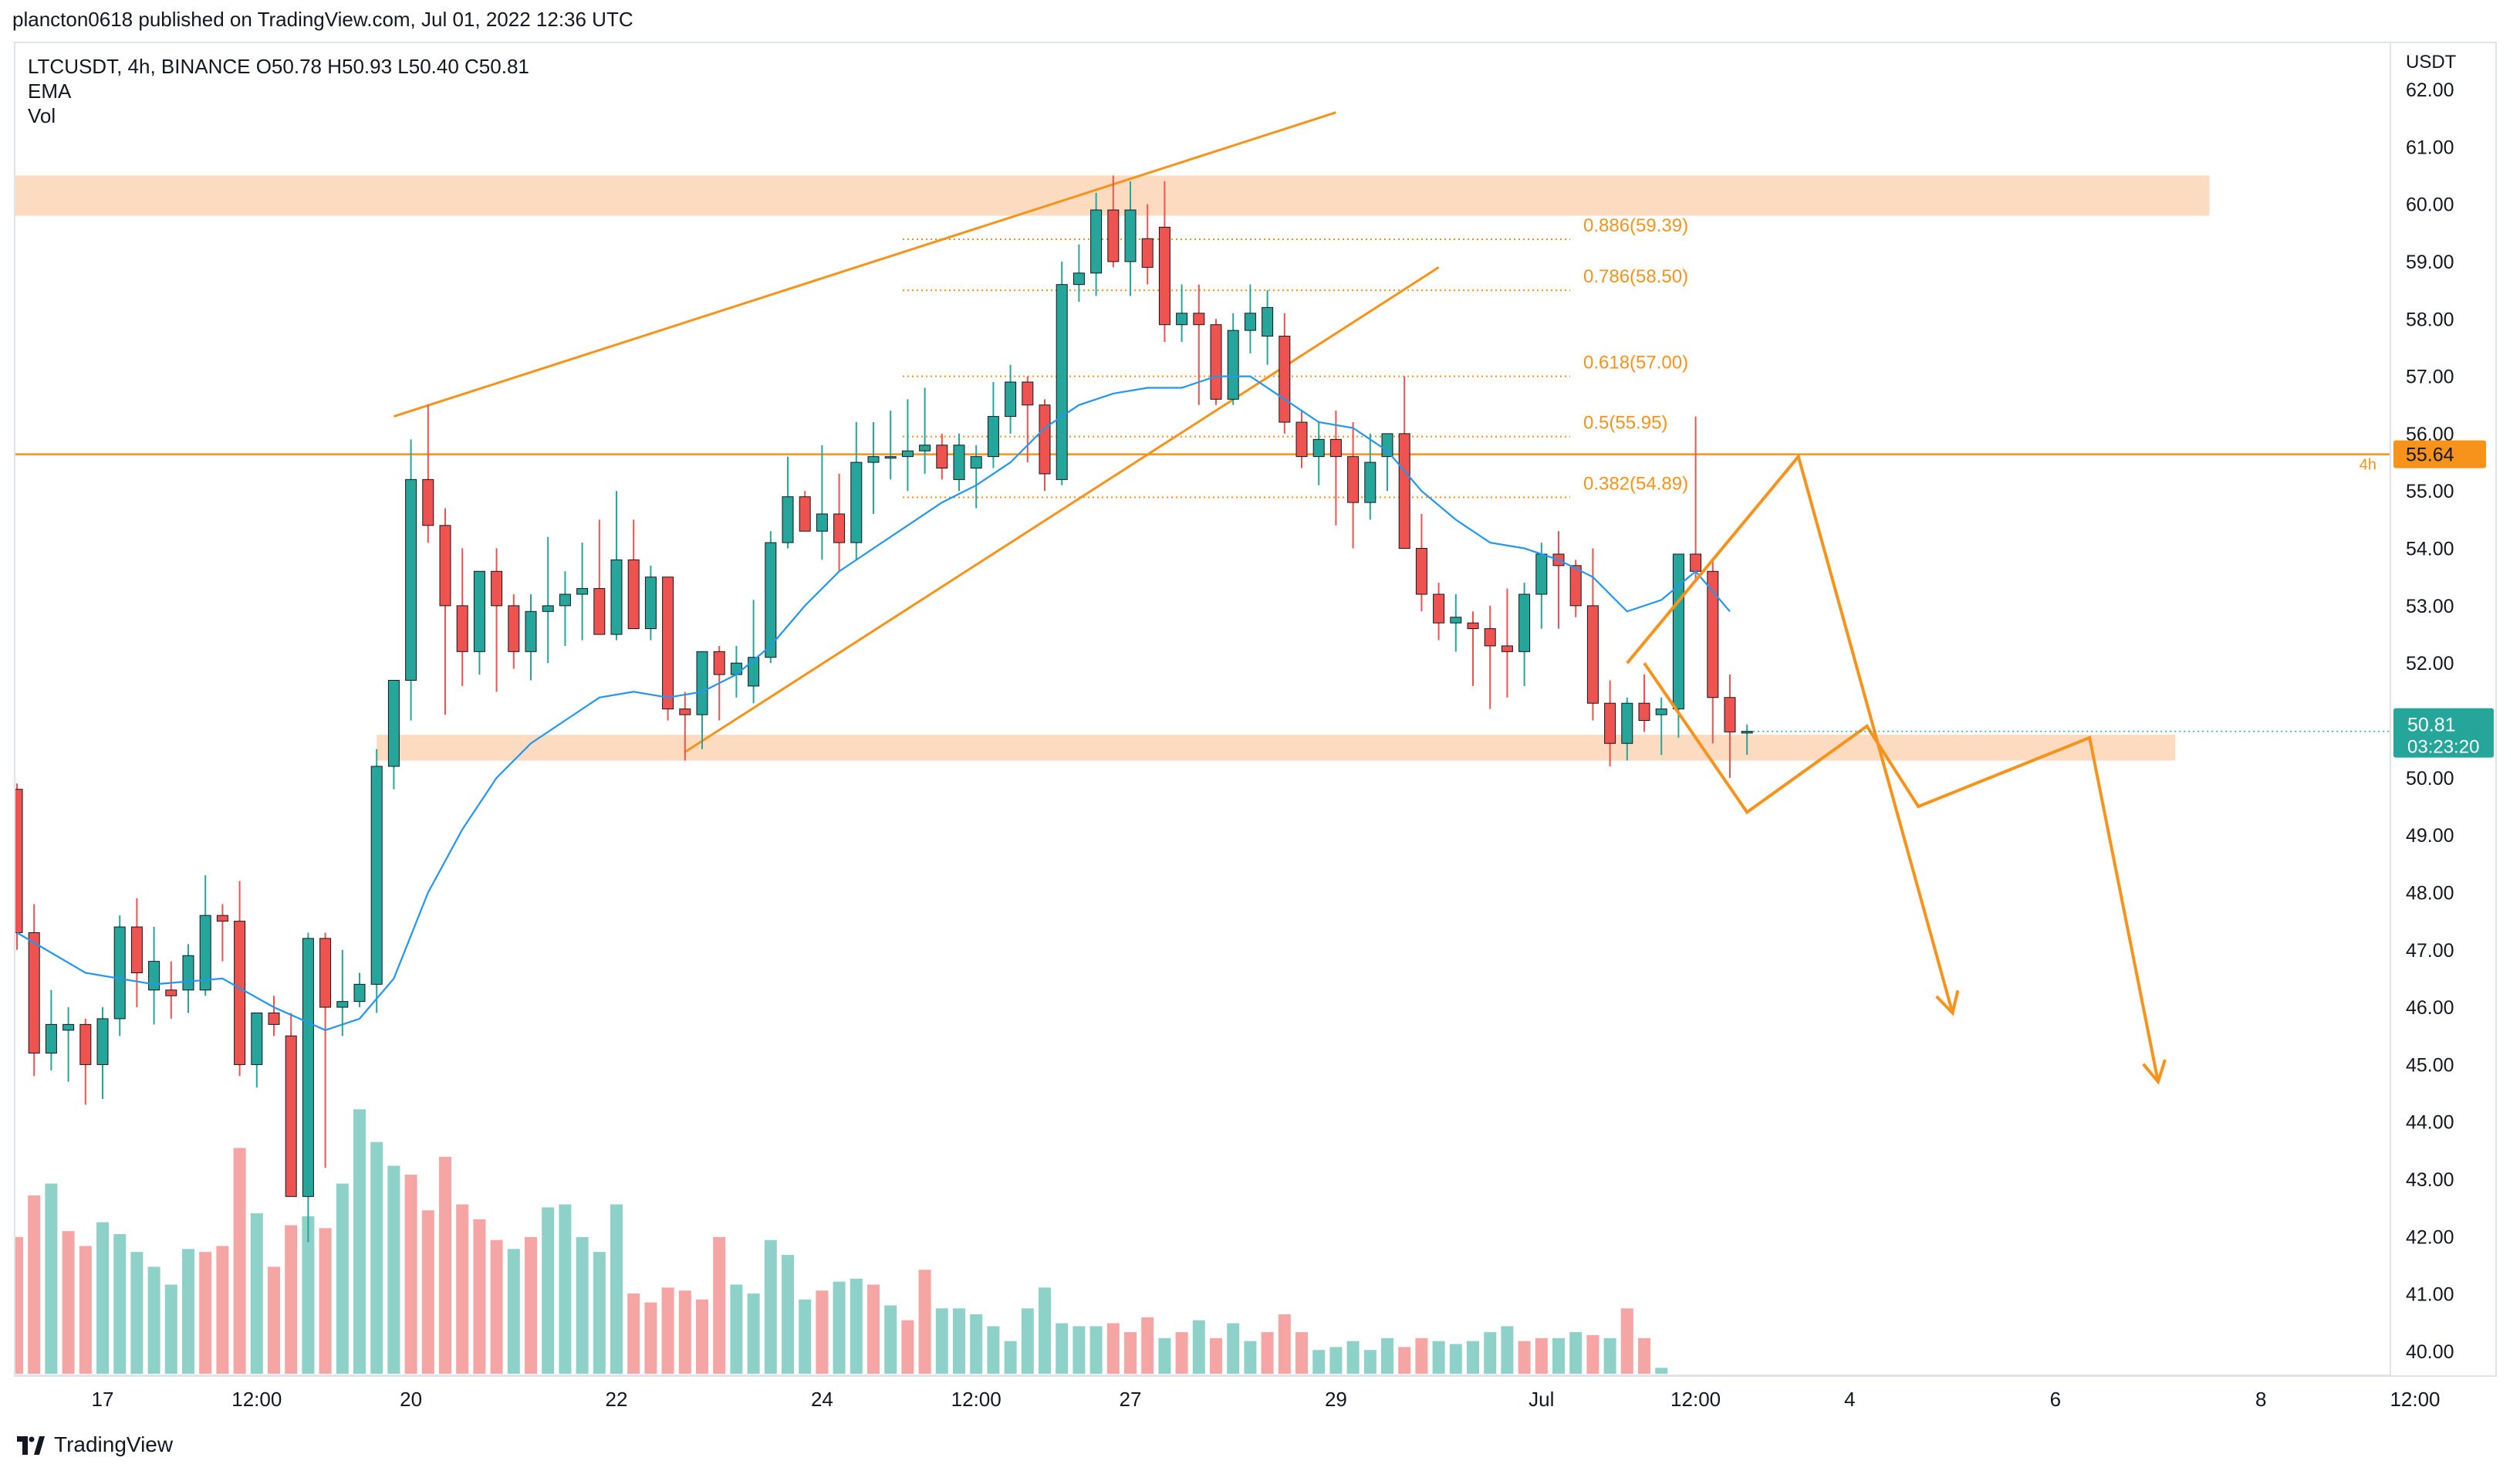 The height and width of the screenshot is (1471, 2520). I want to click on footer-branding: TradingView, so click(95, 1444).